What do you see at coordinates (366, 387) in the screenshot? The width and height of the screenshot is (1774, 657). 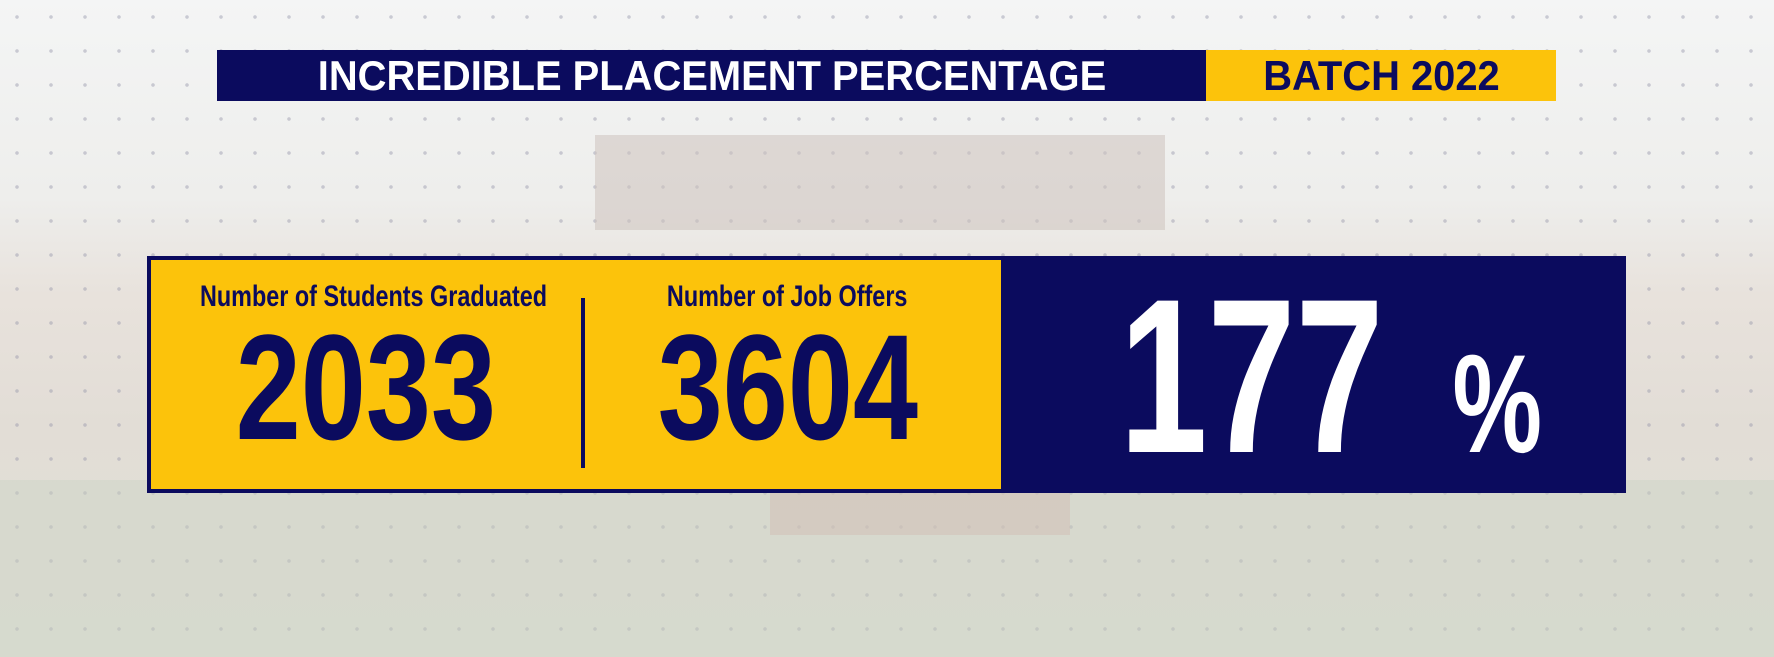 I see `stat-value: 2033` at bounding box center [366, 387].